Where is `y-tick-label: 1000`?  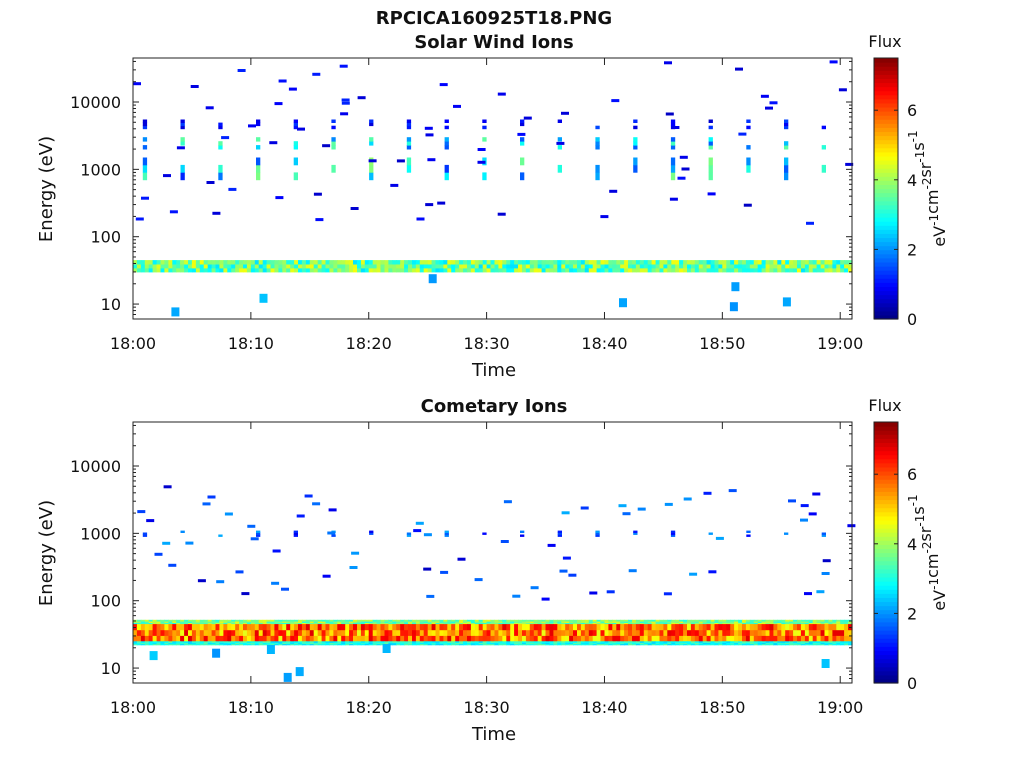 y-tick-label: 1000 is located at coordinates (100, 169).